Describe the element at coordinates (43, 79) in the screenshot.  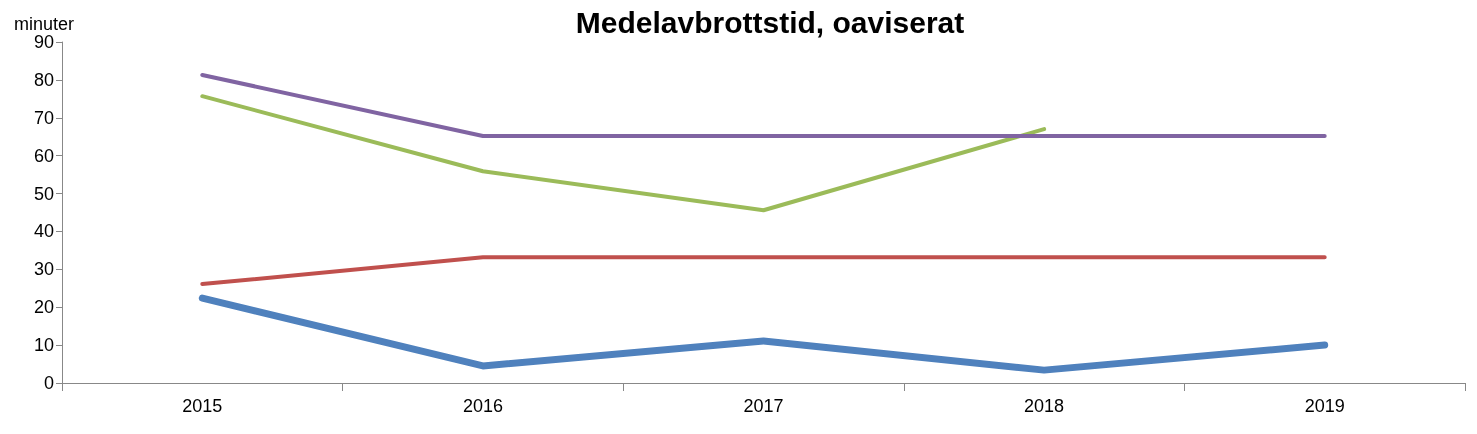
I see `y-tick-label: 80` at that location.